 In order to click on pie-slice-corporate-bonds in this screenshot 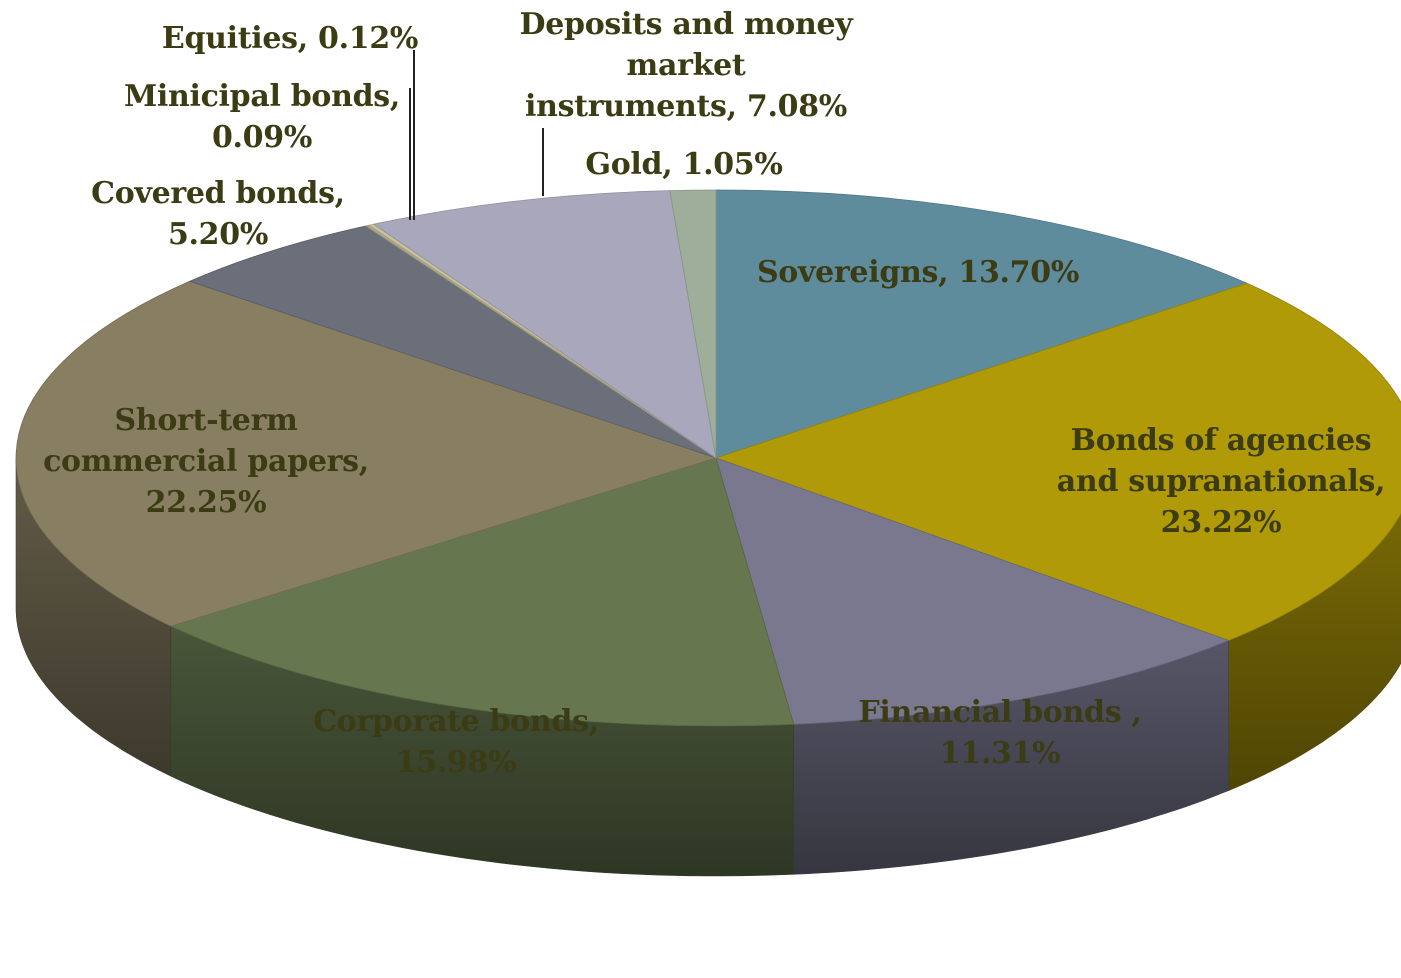, I will do `click(482, 592)`.